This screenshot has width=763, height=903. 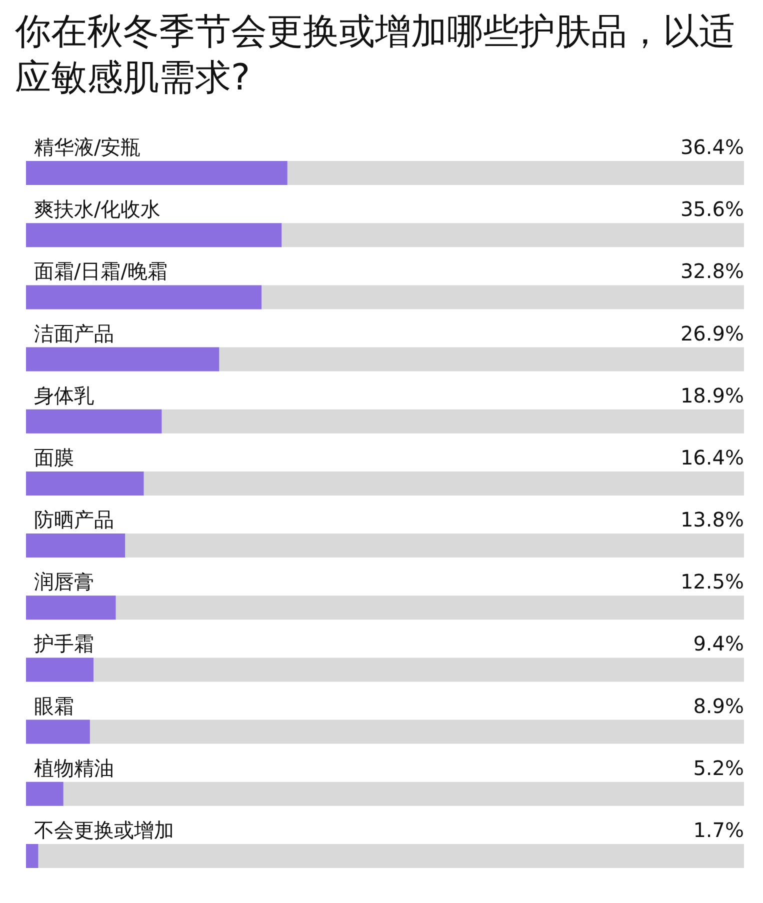 I want to click on data-label: 5.2%, so click(x=718, y=768).